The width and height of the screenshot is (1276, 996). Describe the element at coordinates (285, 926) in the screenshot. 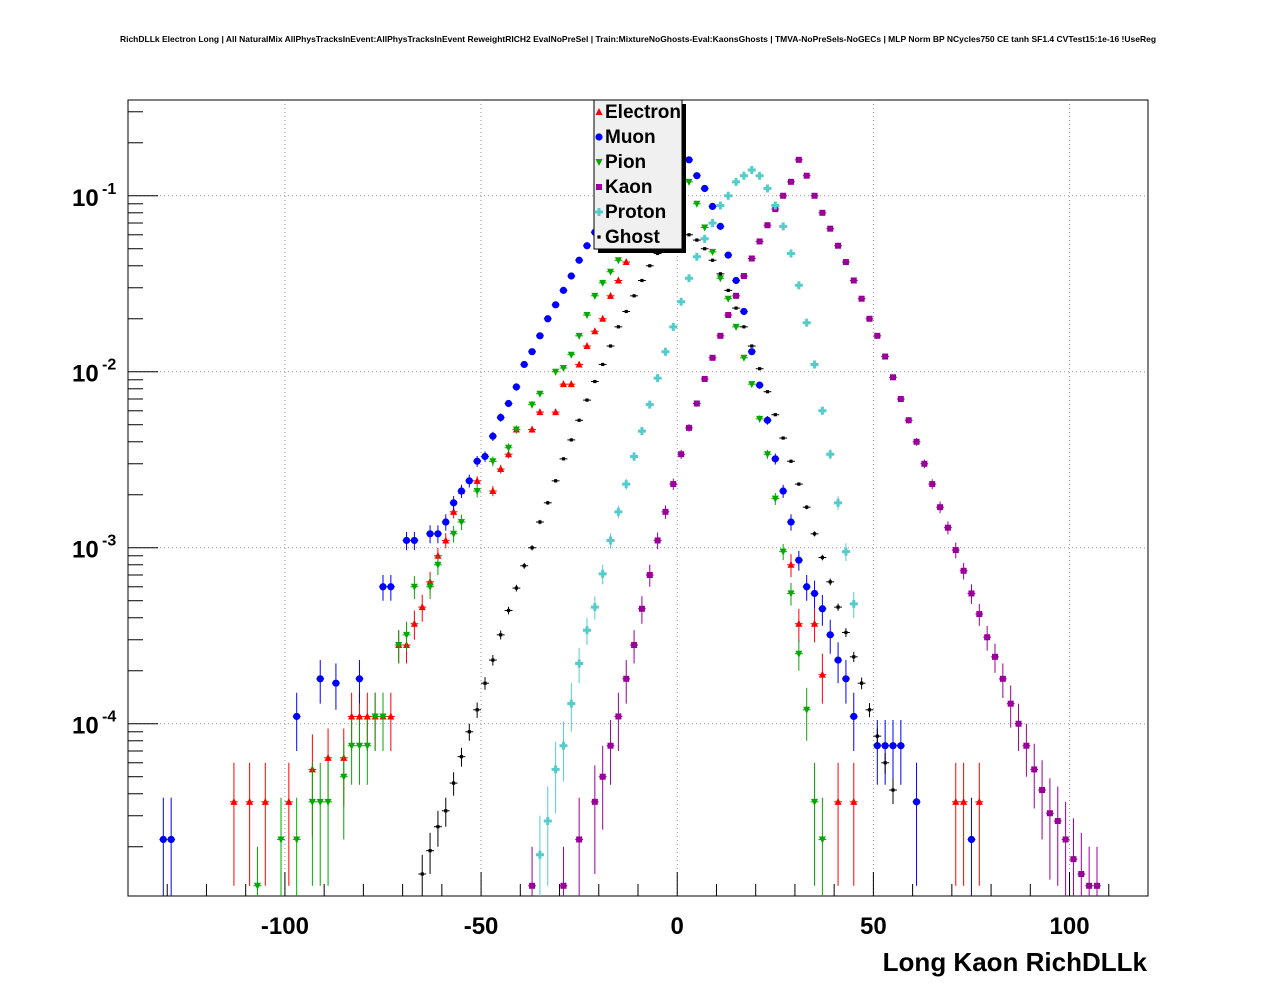

I see `x-tick-label: -100` at that location.